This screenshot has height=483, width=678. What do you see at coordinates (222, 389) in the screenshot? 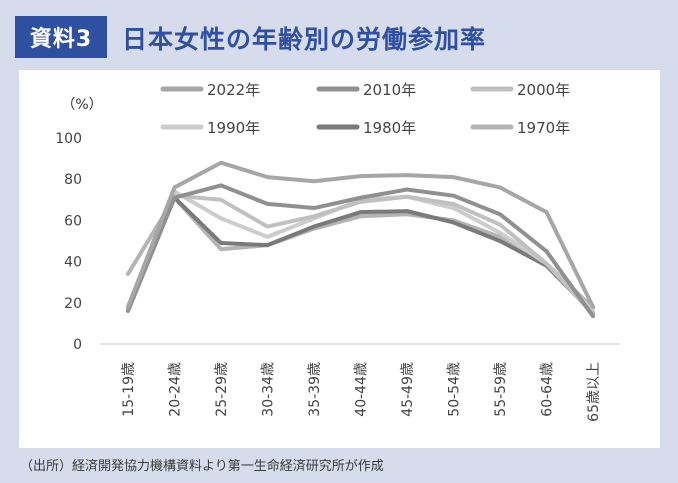
I see `x-tick-label: 25-29歳` at bounding box center [222, 389].